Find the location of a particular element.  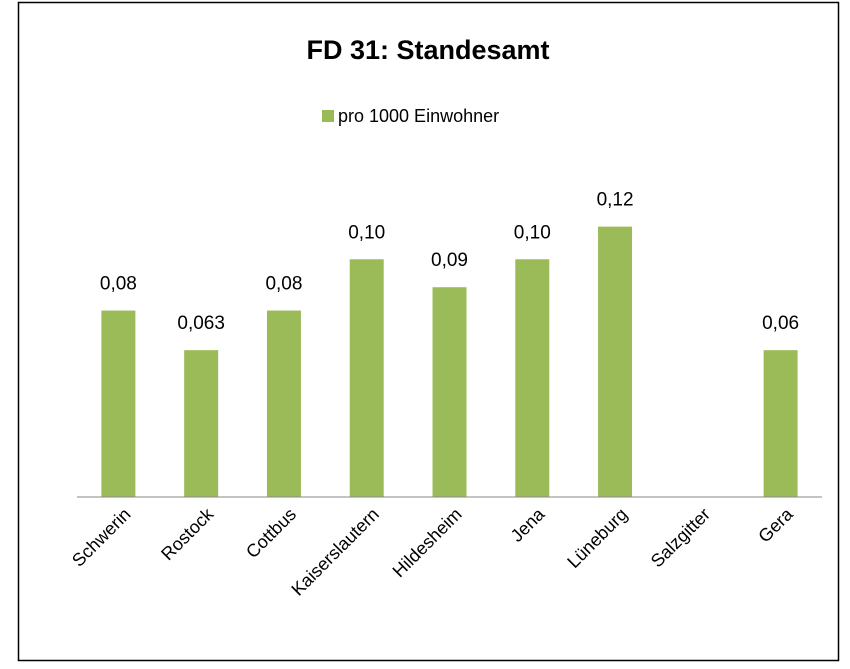

legend-swatch is located at coordinates (328, 116).